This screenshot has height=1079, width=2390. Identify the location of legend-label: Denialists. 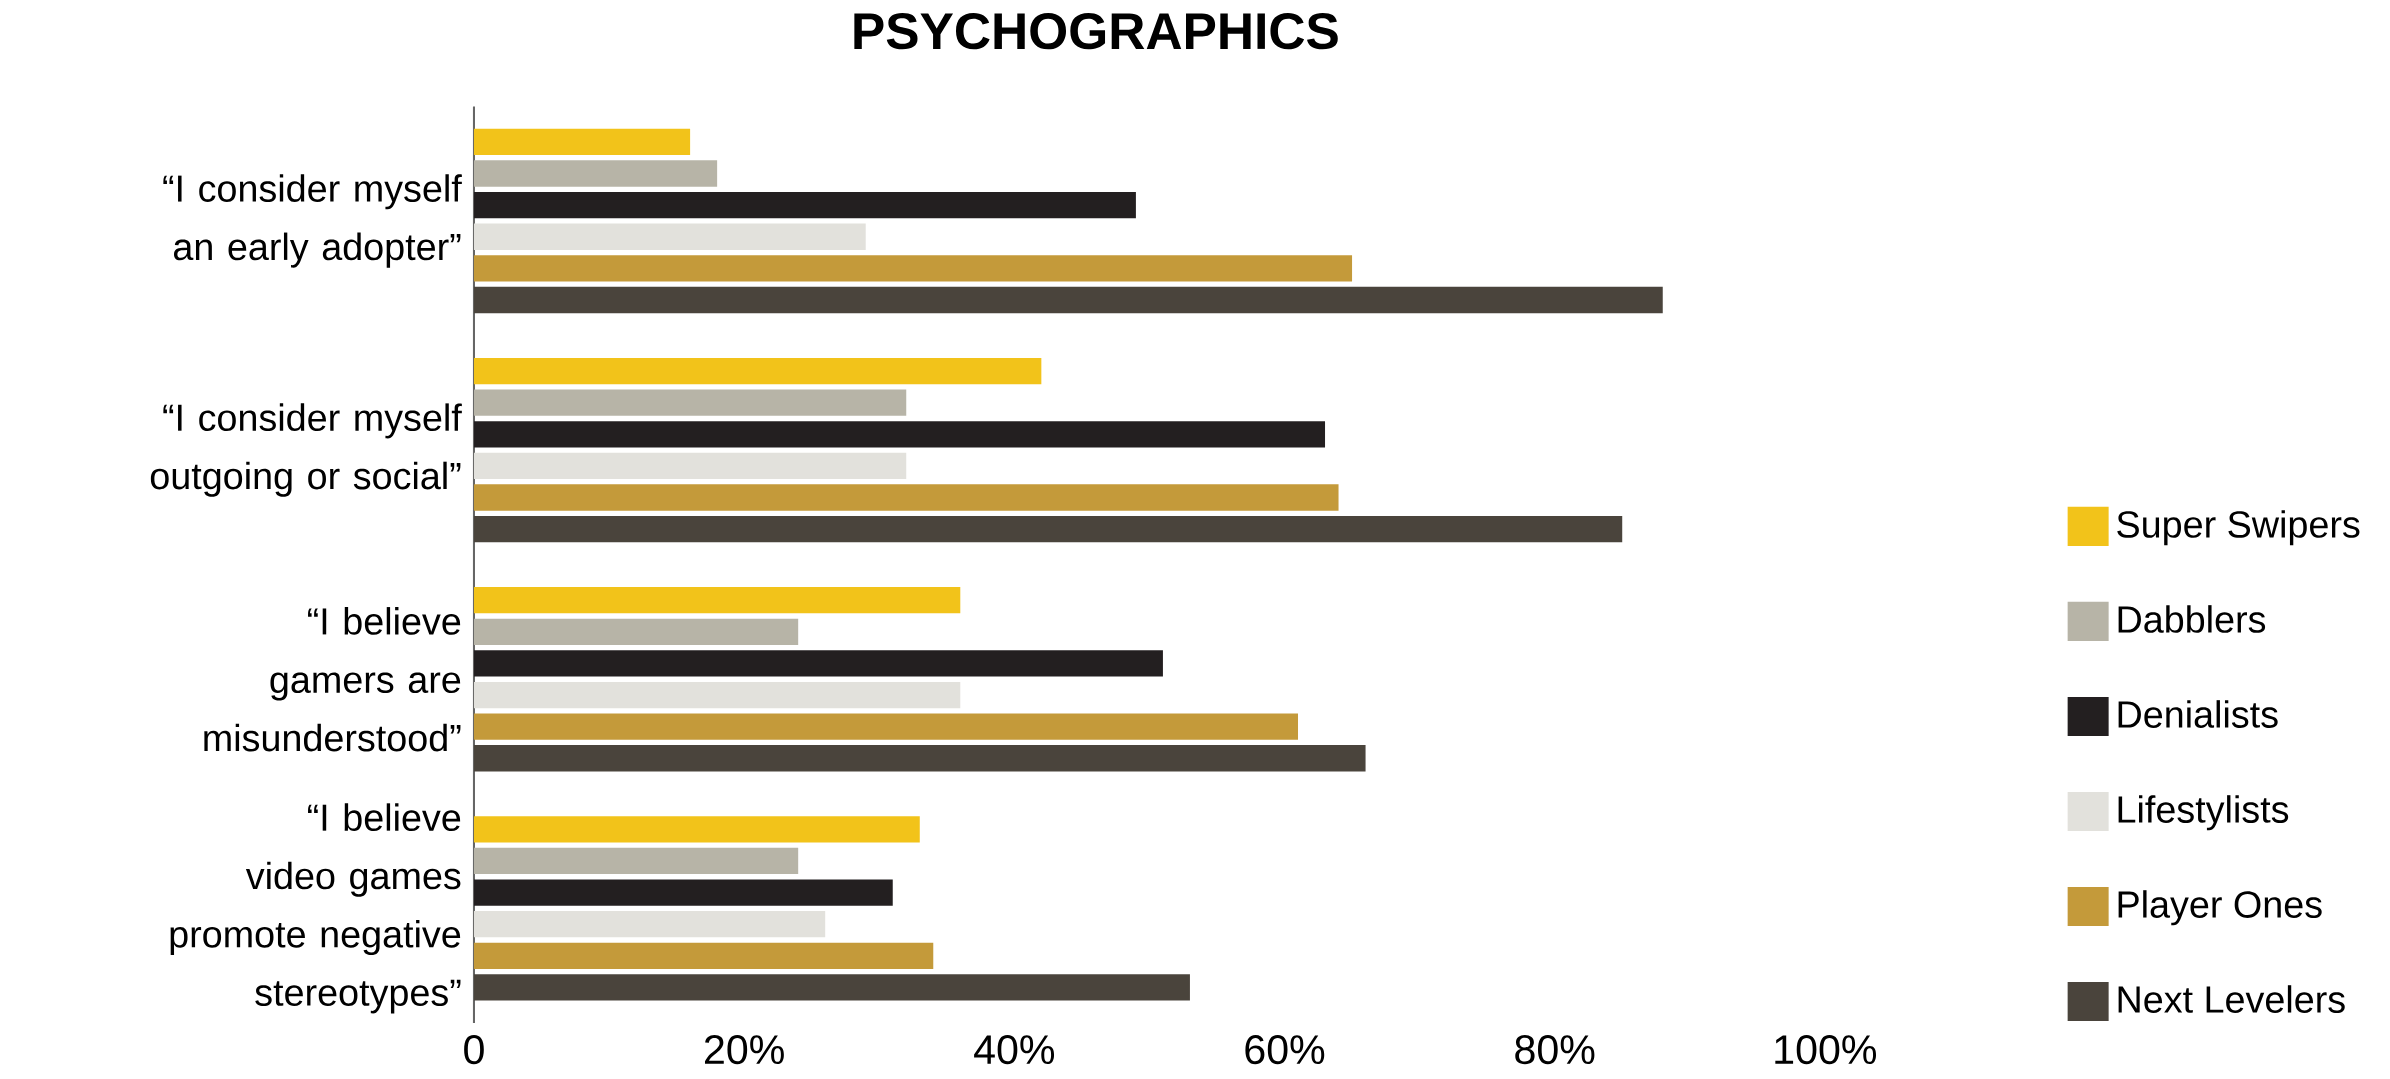
(2198, 714).